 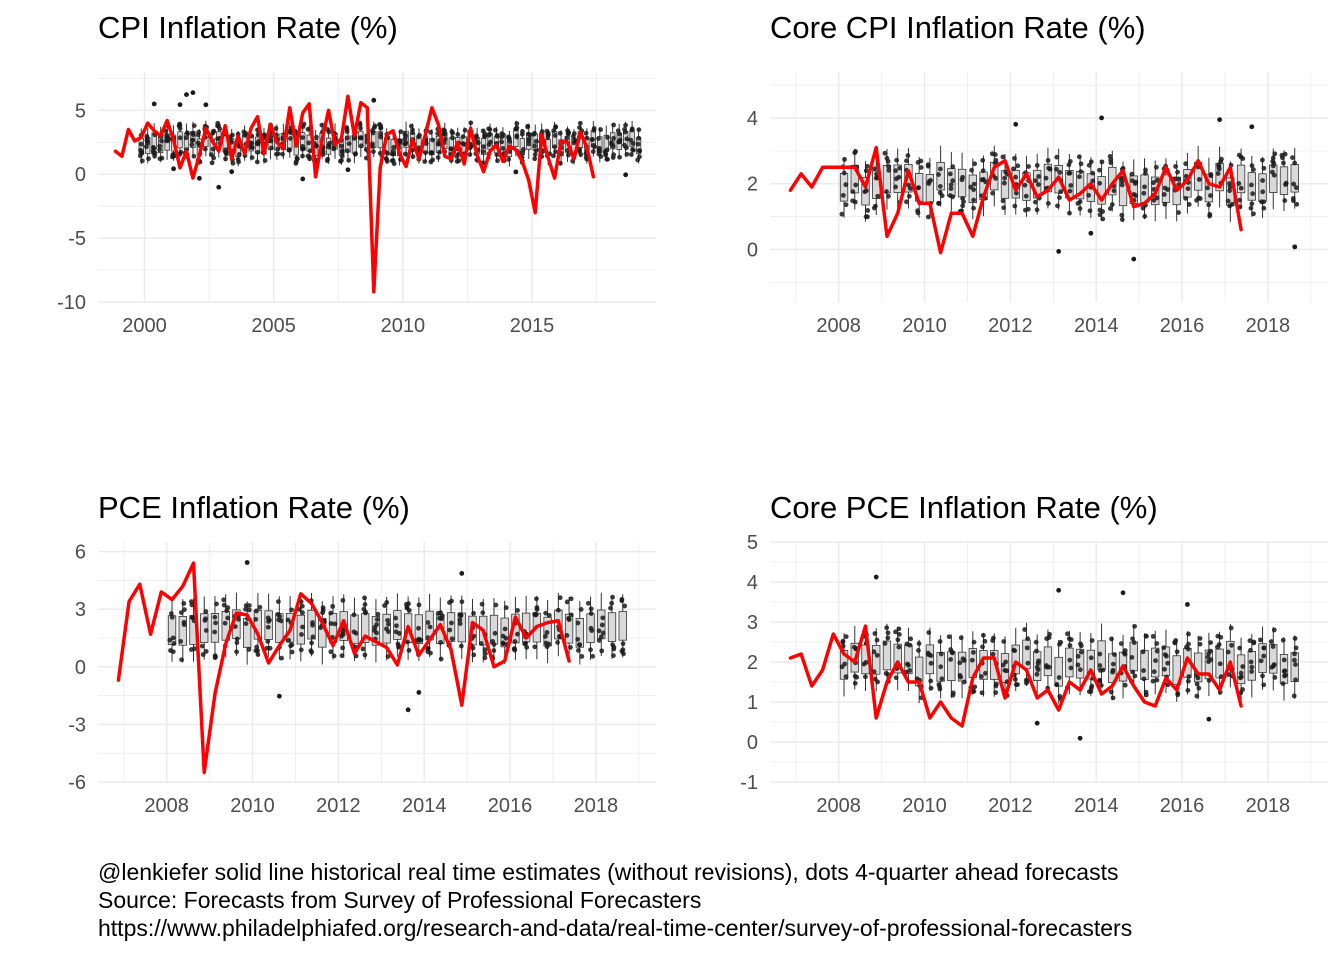 What do you see at coordinates (252, 806) in the screenshot?
I see `x-tick-label: 2010` at bounding box center [252, 806].